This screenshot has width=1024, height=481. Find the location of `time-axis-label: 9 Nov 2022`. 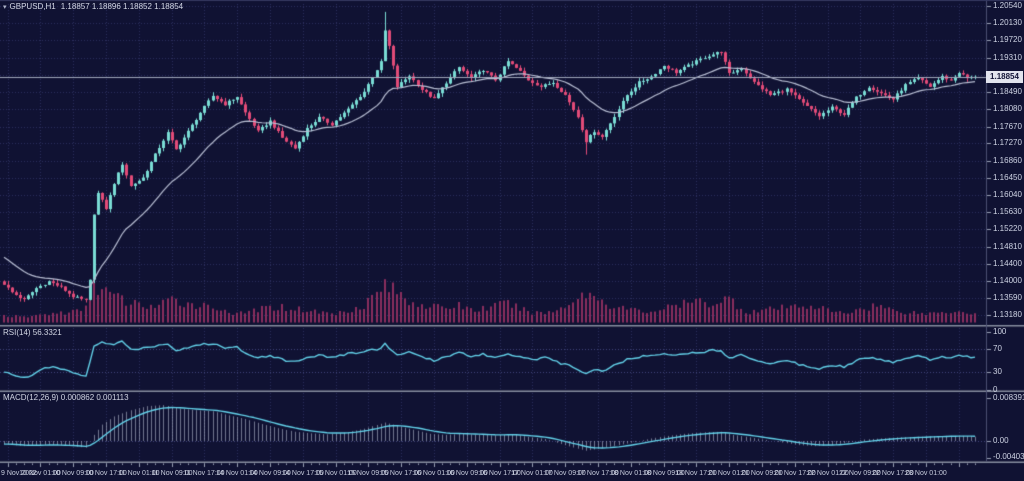

time-axis-label: 9 Nov 2022 is located at coordinates (19, 473).